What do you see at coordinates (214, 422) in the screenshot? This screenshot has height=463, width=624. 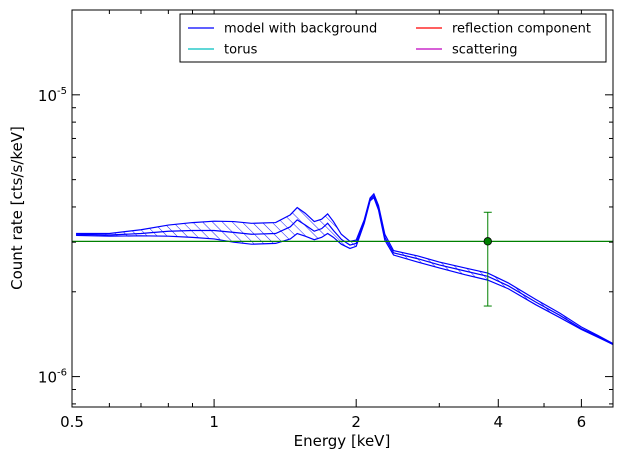 I see `x-tick-label: 1` at bounding box center [214, 422].